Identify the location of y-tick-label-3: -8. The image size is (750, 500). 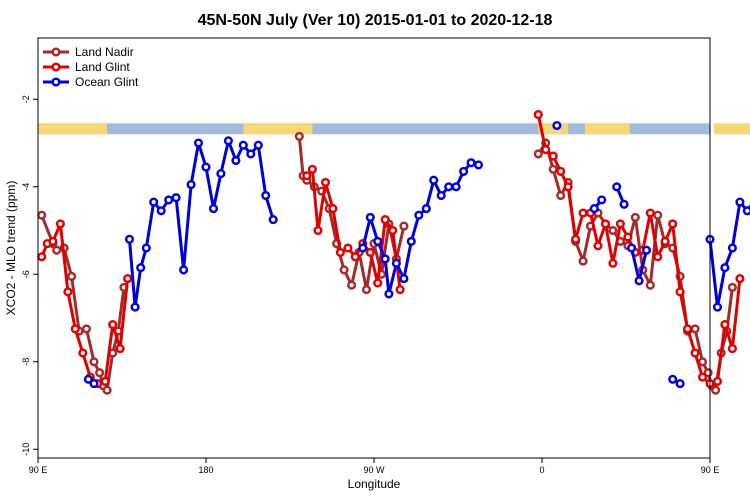
(26, 362).